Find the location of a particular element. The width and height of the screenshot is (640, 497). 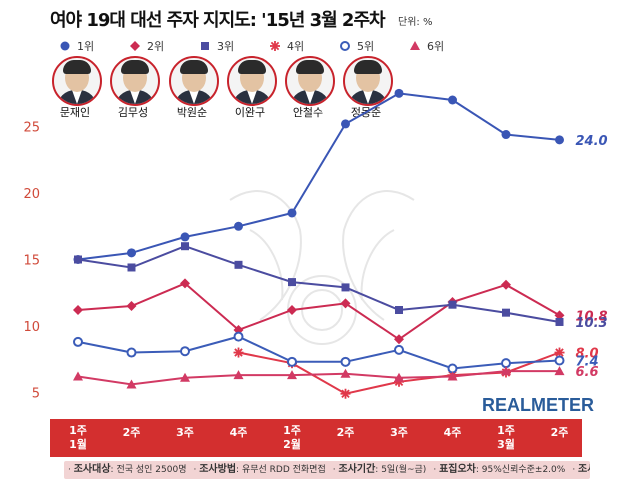

footer-item: · 표집오차: 95%신뢰수준±2.0% is located at coordinates (499, 469).